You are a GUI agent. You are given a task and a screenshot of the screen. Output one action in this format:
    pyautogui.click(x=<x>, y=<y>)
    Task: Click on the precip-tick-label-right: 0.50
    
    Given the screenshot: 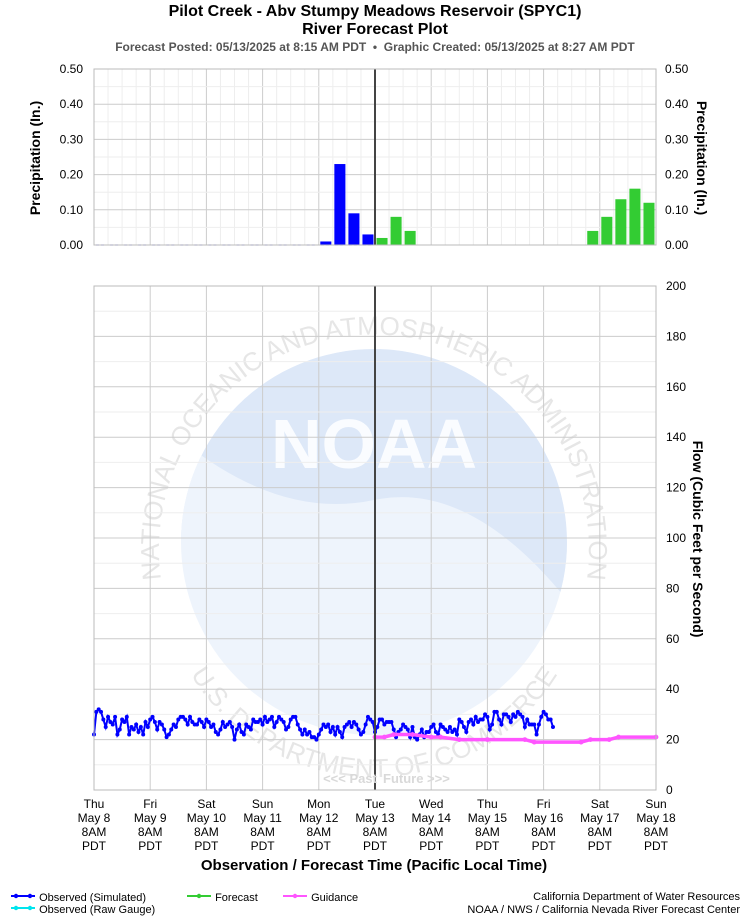 What is the action you would take?
    pyautogui.click(x=677, y=69)
    